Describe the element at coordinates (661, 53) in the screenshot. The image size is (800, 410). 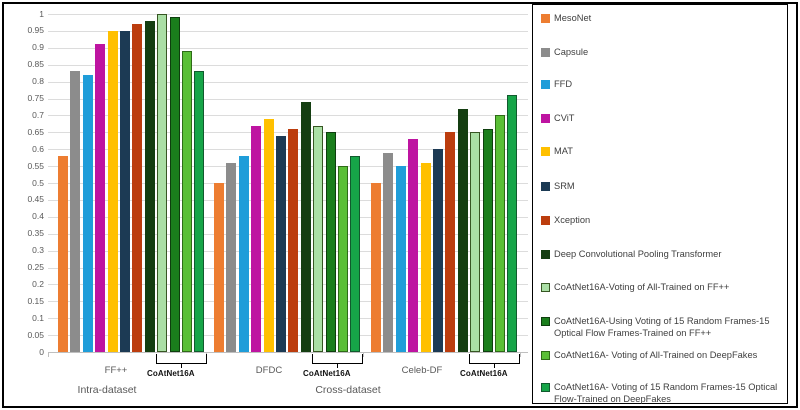
I see `legend-item: Capsule` at that location.